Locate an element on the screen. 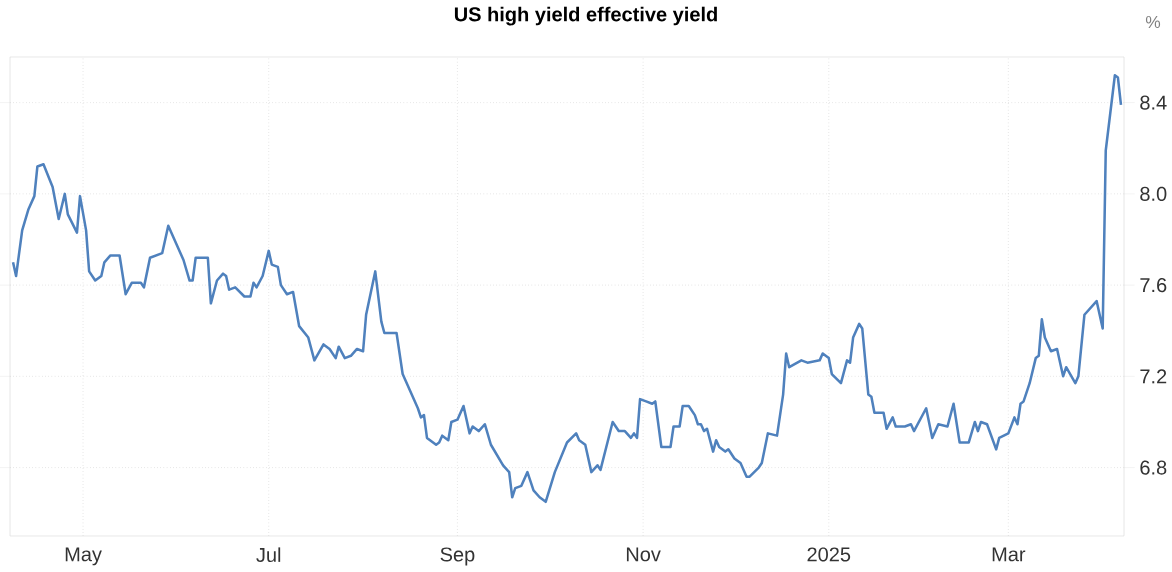  y-tick-label: 8.0 is located at coordinates (1153, 193).